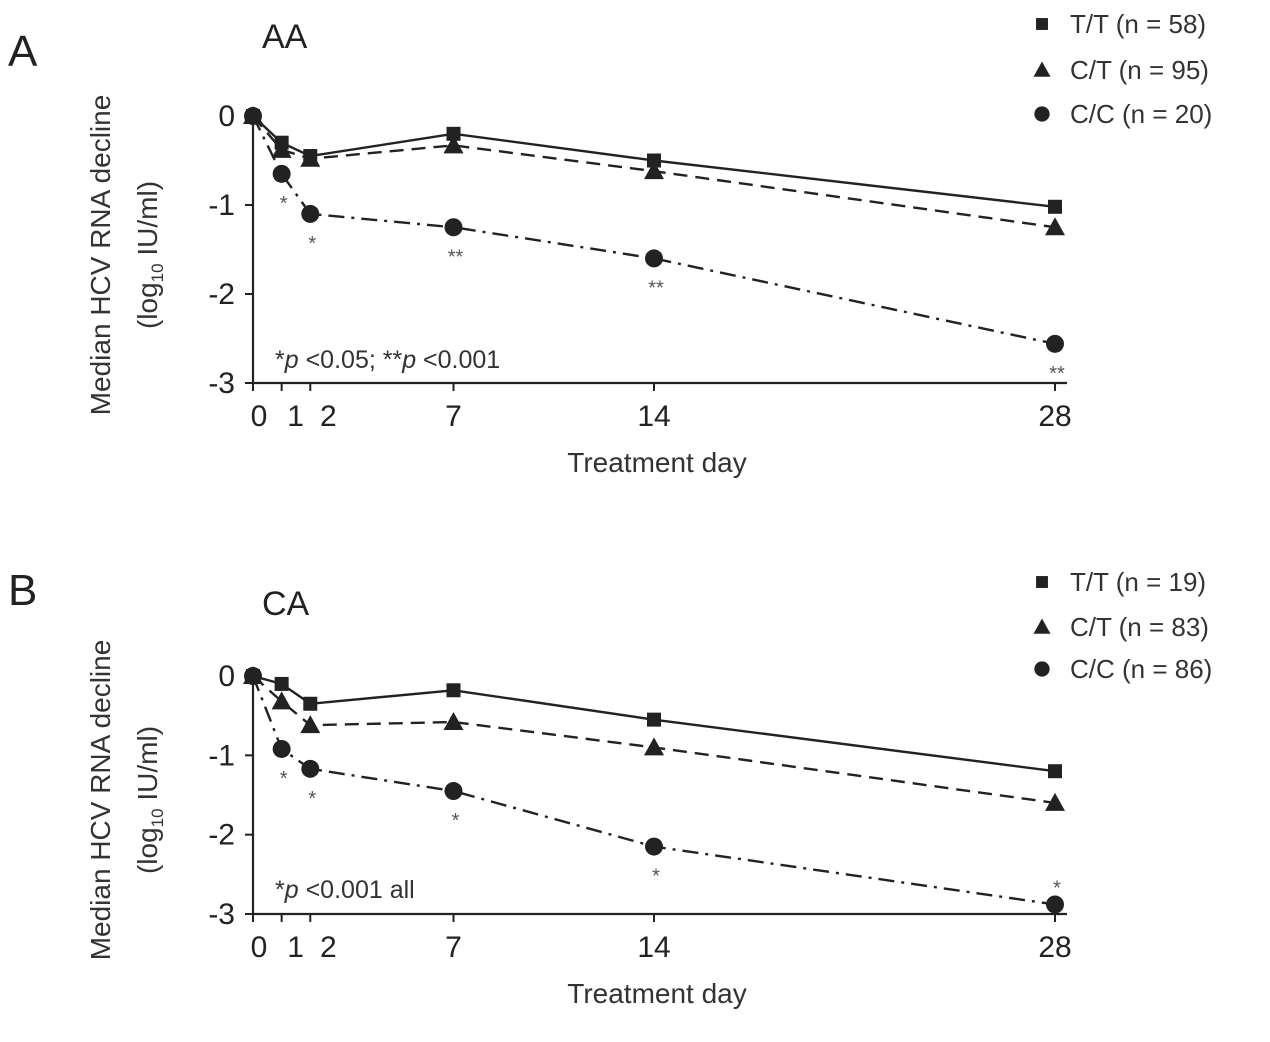 This screenshot has width=1270, height=1042. I want to click on panel-letter: A, so click(23, 51).